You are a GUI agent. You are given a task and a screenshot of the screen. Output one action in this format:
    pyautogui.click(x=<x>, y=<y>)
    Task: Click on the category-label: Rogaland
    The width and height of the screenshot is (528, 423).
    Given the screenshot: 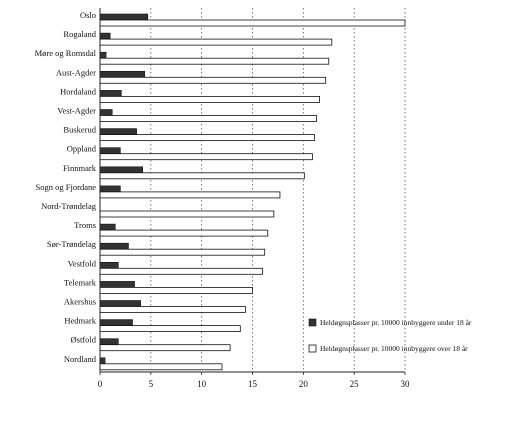 What is the action you would take?
    pyautogui.click(x=79, y=34)
    